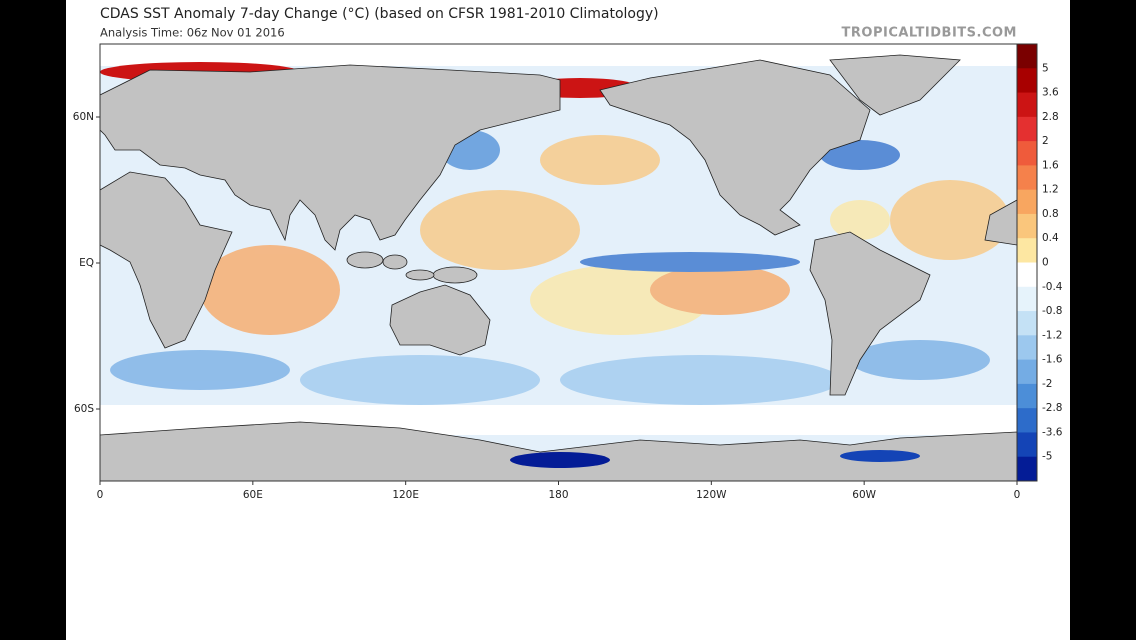  Describe the element at coordinates (1050, 214) in the screenshot. I see `colorbar-label: 0.8` at that location.